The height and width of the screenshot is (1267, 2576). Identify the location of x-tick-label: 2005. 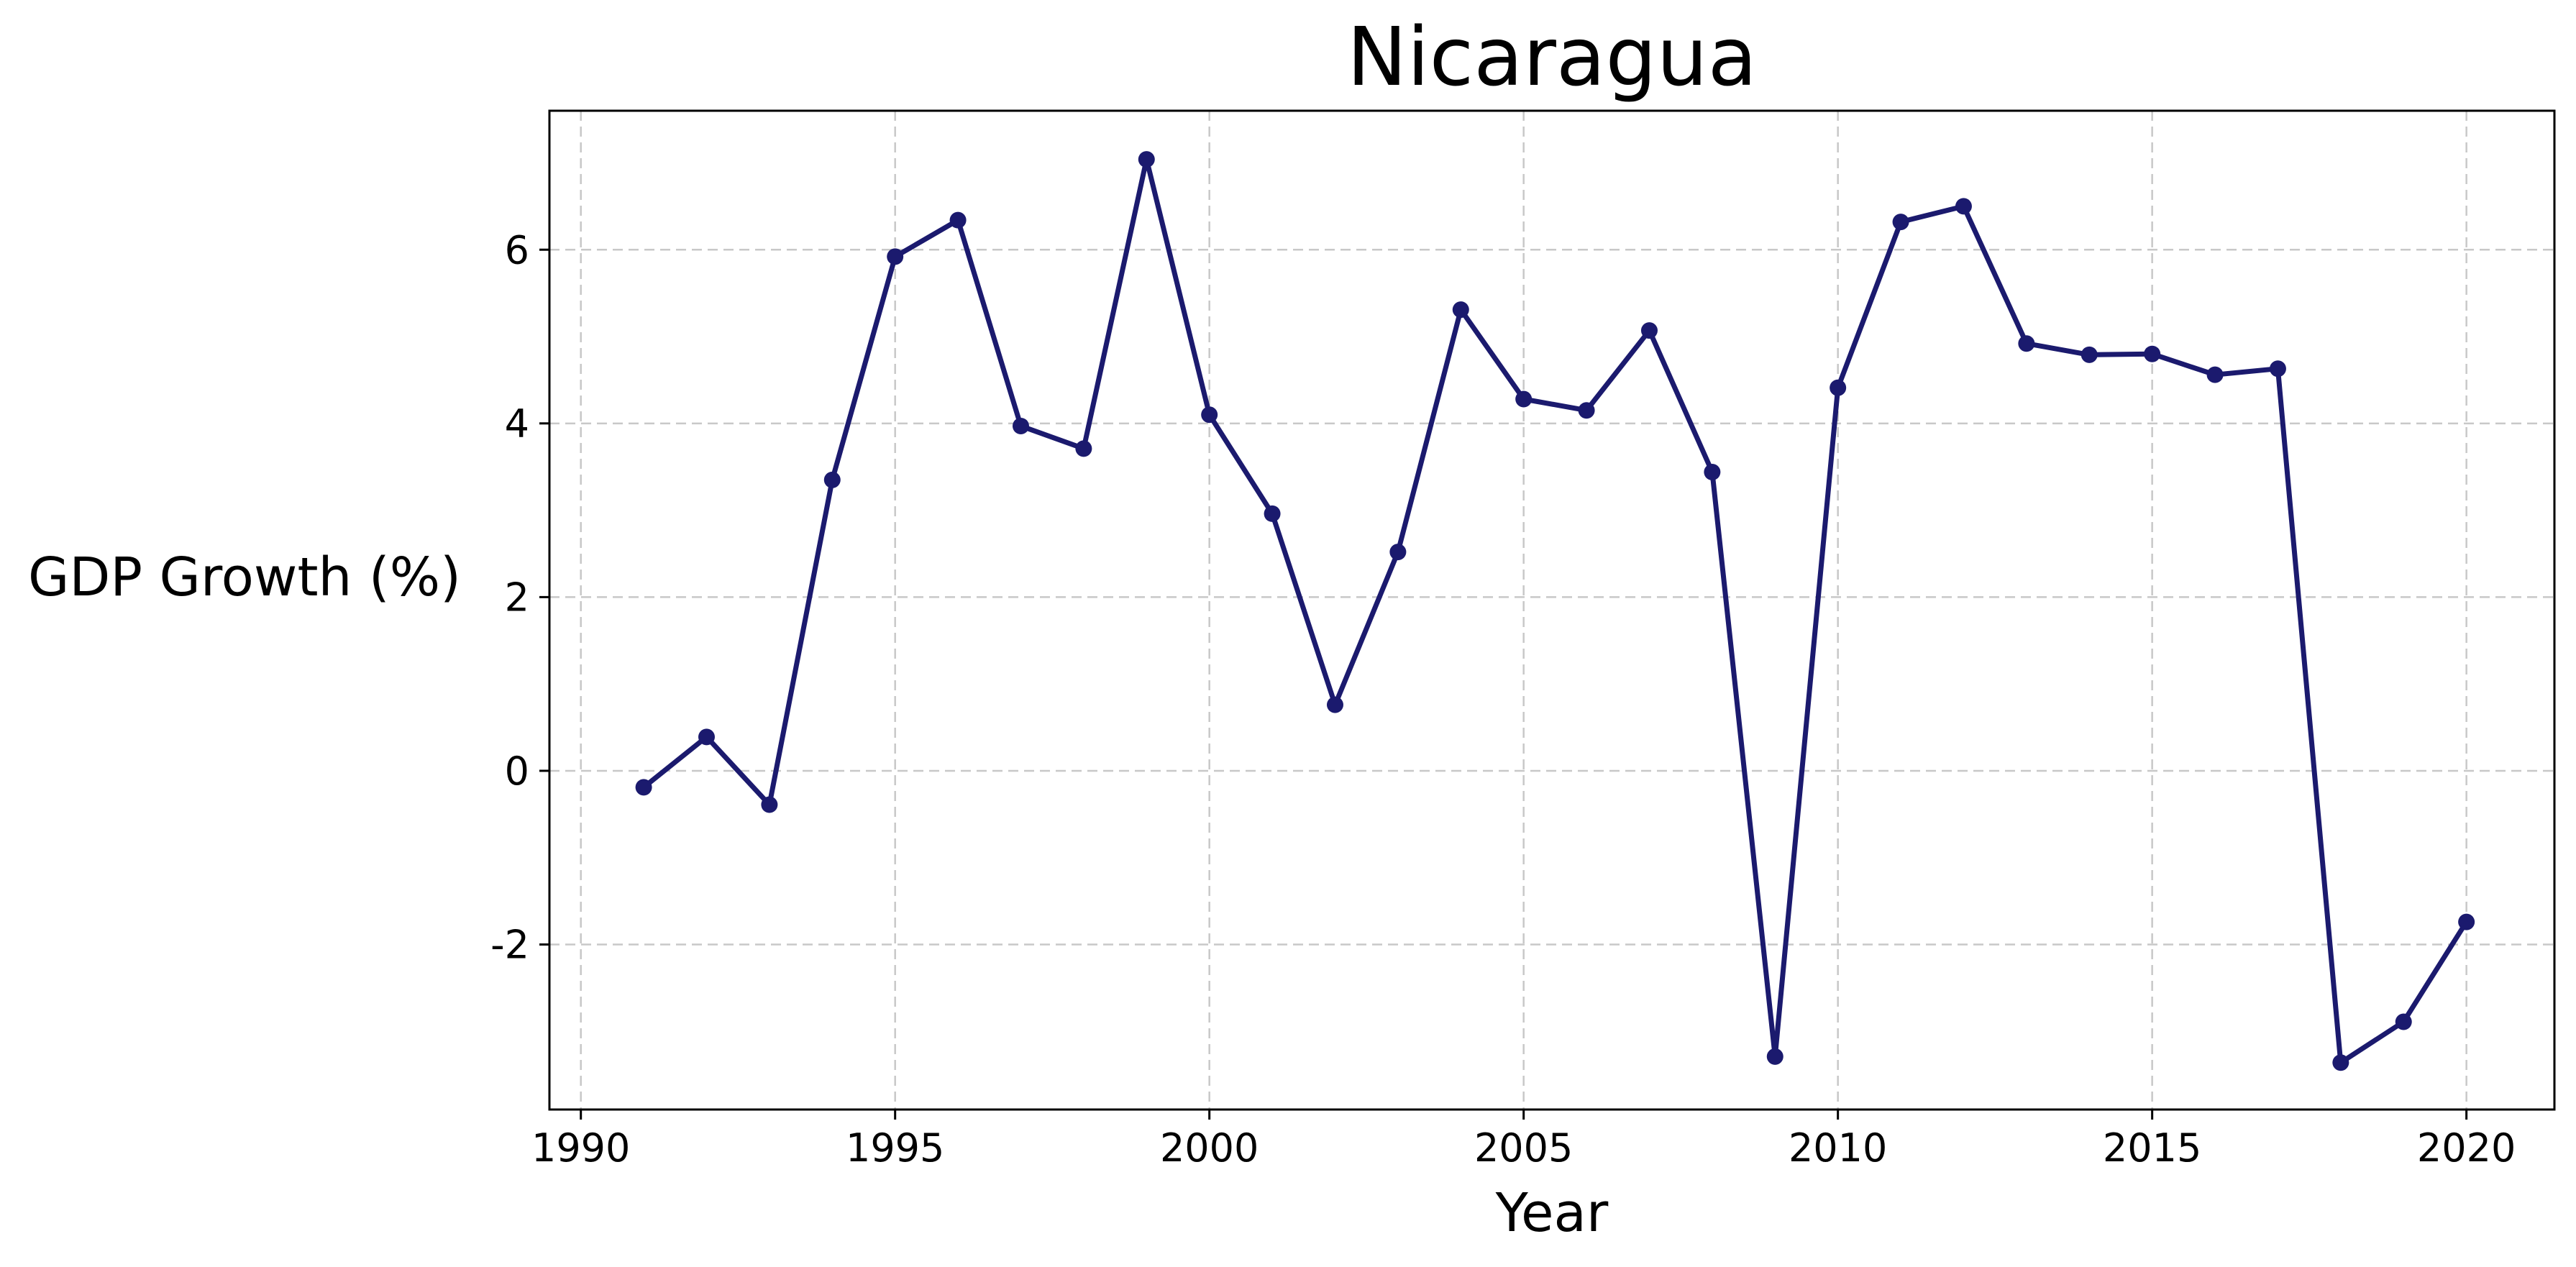
(1523, 1148).